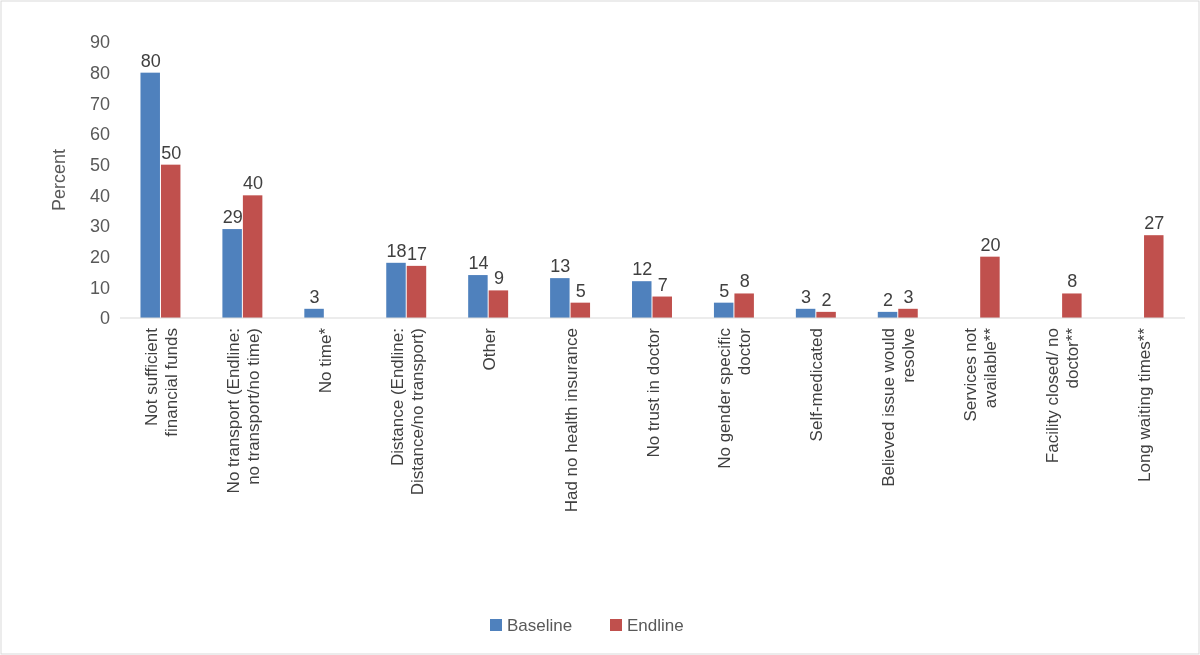 The image size is (1200, 655). What do you see at coordinates (642, 269) in the screenshot?
I see `data-label: 12` at bounding box center [642, 269].